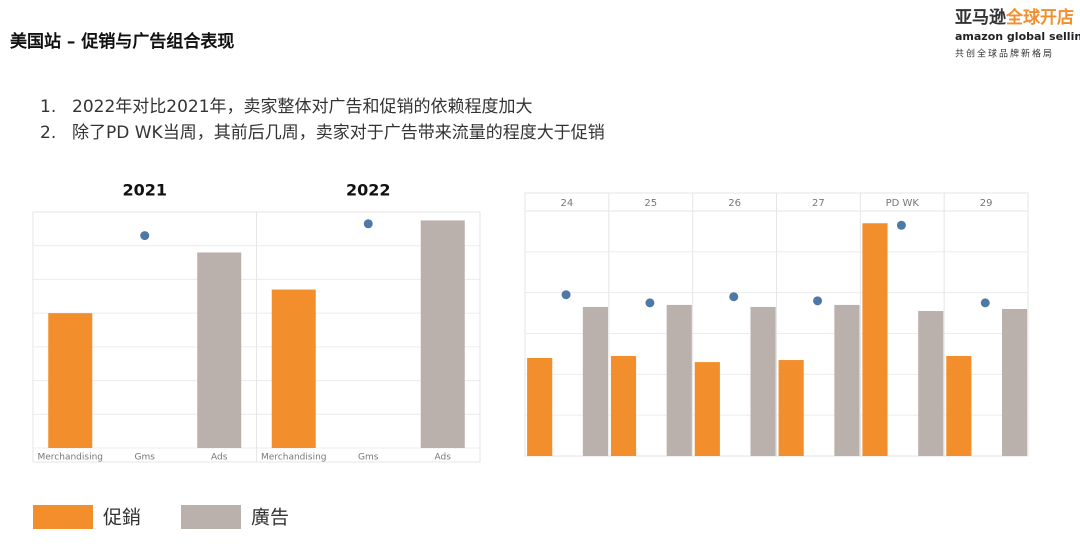  What do you see at coordinates (650, 203) in the screenshot?
I see `x-tick-label: 25` at bounding box center [650, 203].